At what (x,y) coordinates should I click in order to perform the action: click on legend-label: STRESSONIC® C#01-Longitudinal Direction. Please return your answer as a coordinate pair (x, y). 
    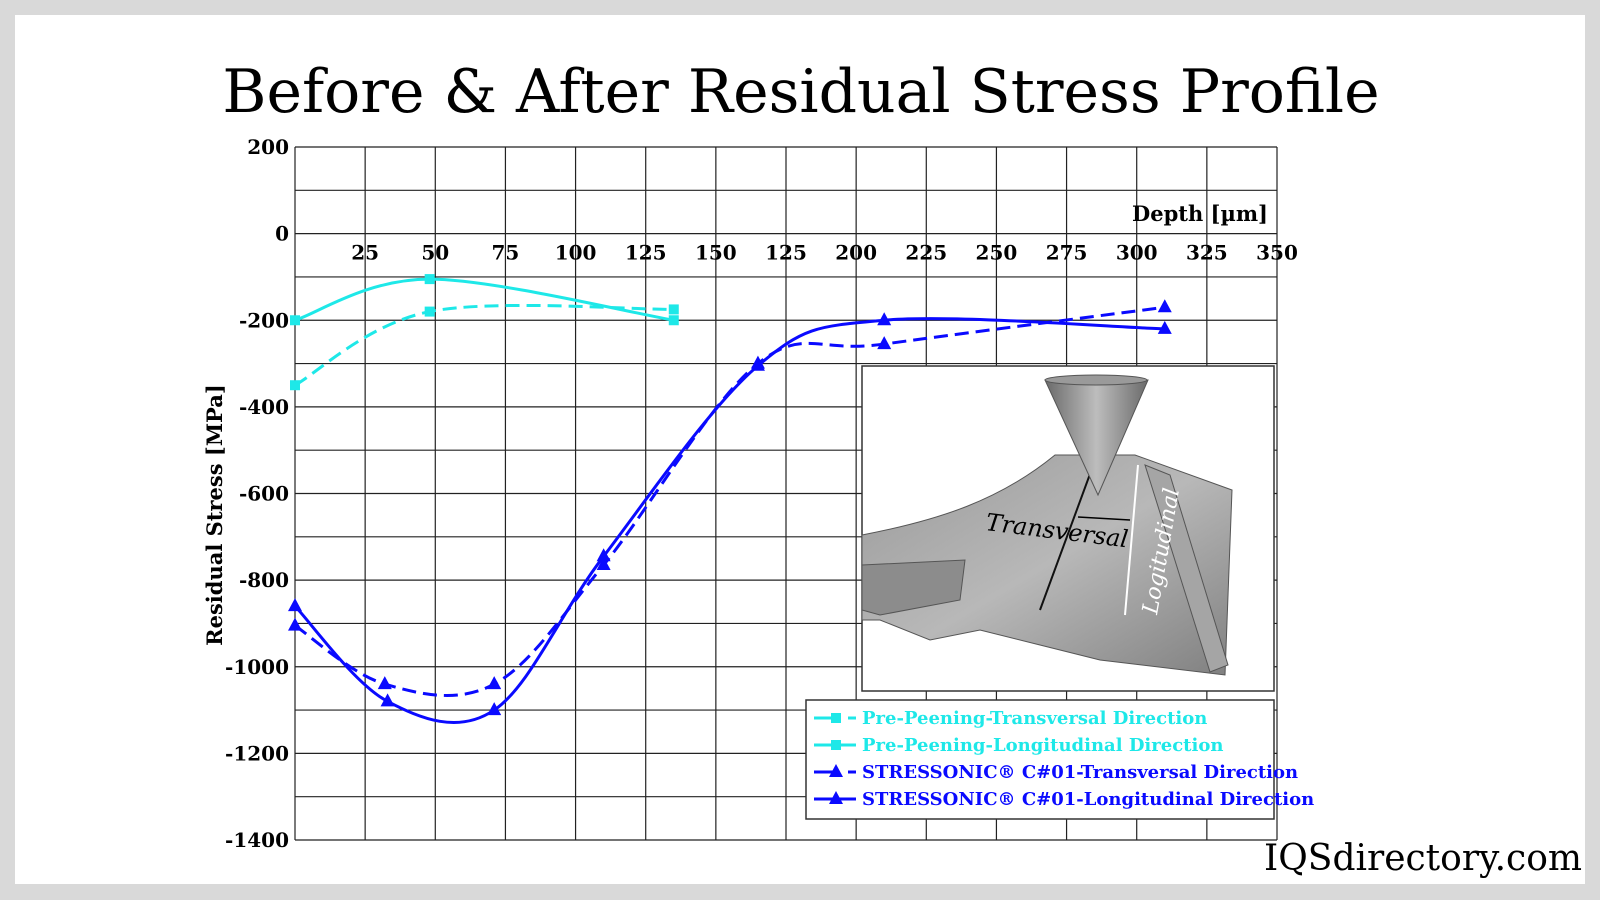
    Looking at the image, I should click on (1088, 799).